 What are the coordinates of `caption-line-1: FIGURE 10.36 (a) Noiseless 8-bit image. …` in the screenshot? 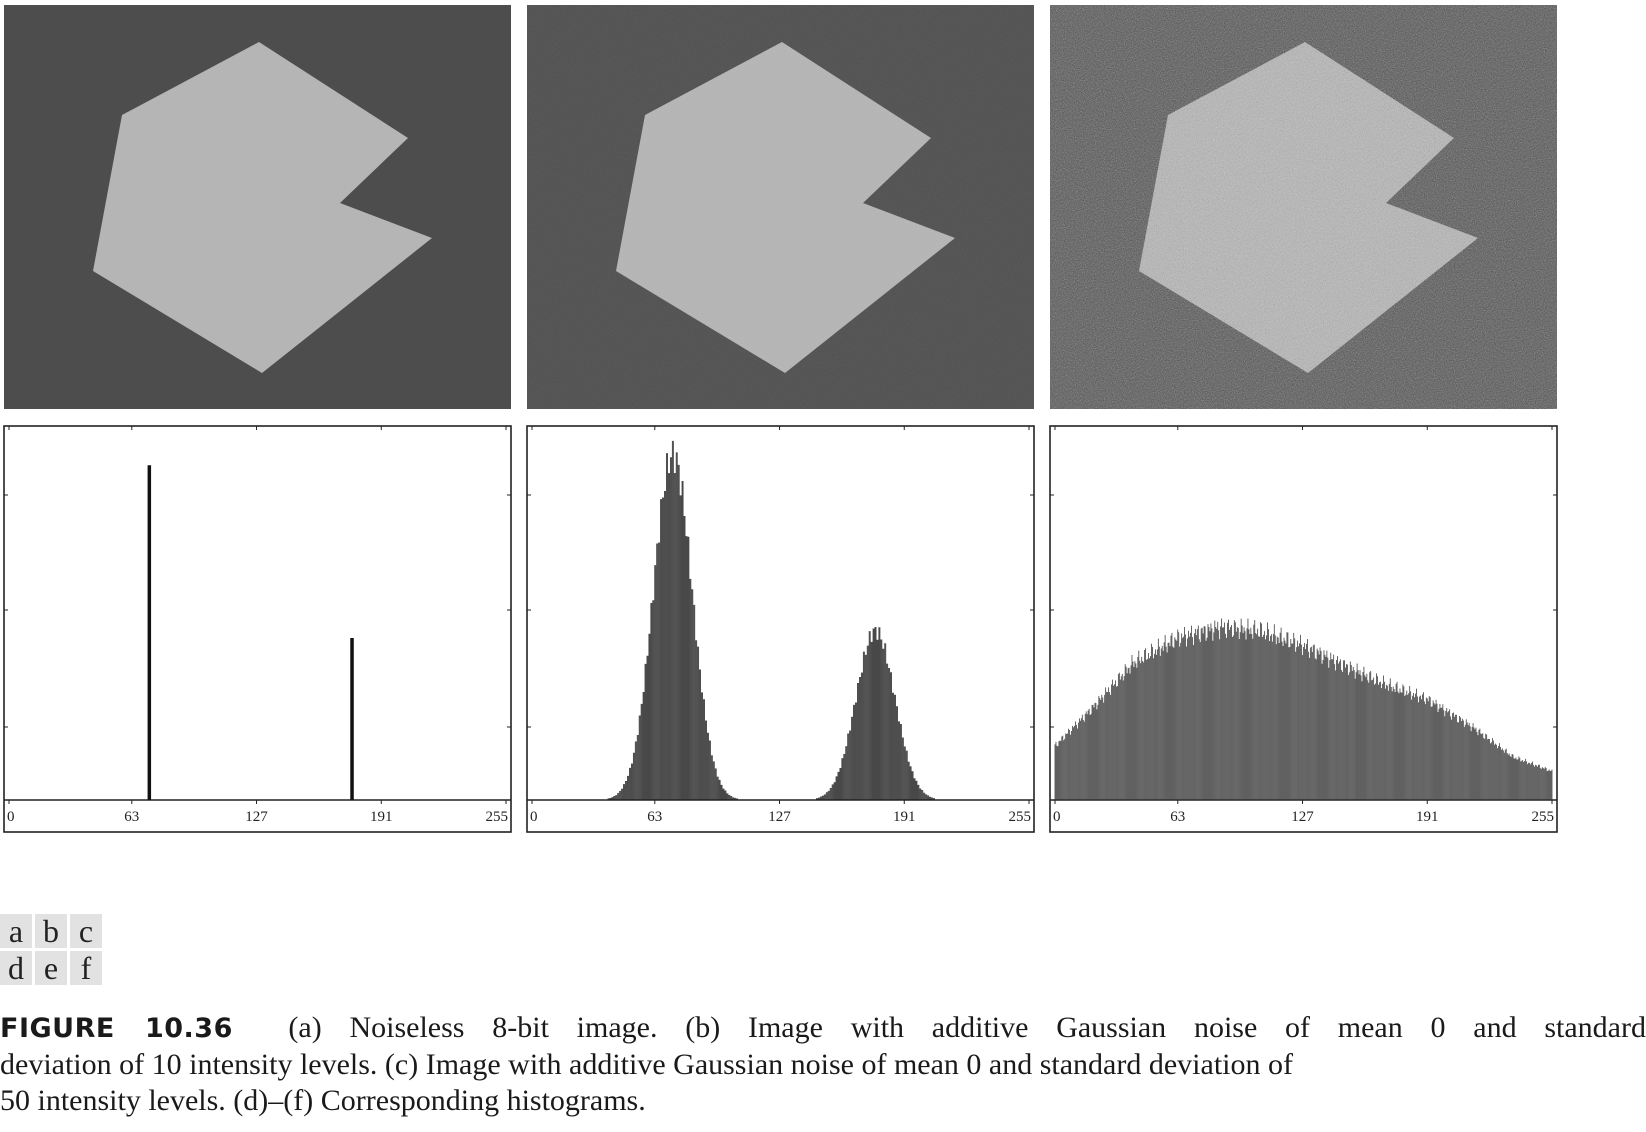 It's located at (823, 1028).